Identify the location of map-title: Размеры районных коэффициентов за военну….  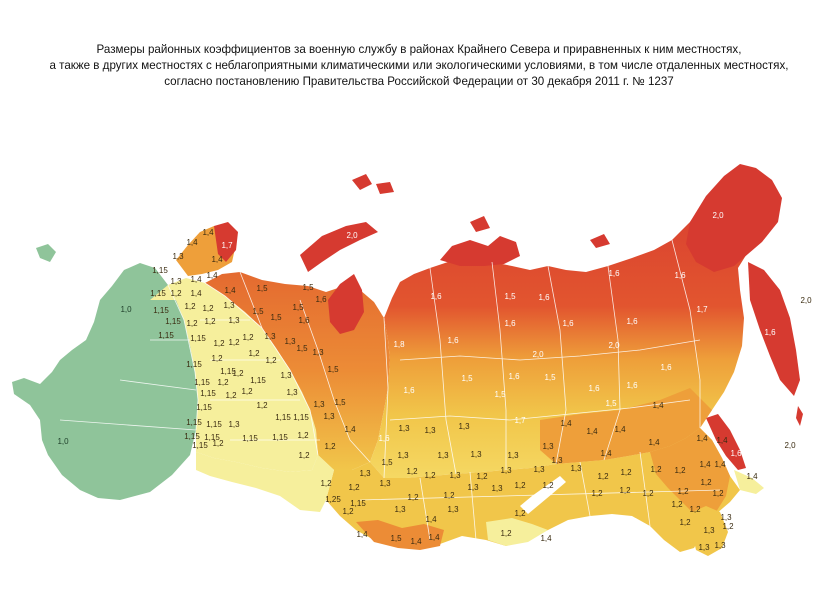
(419, 66).